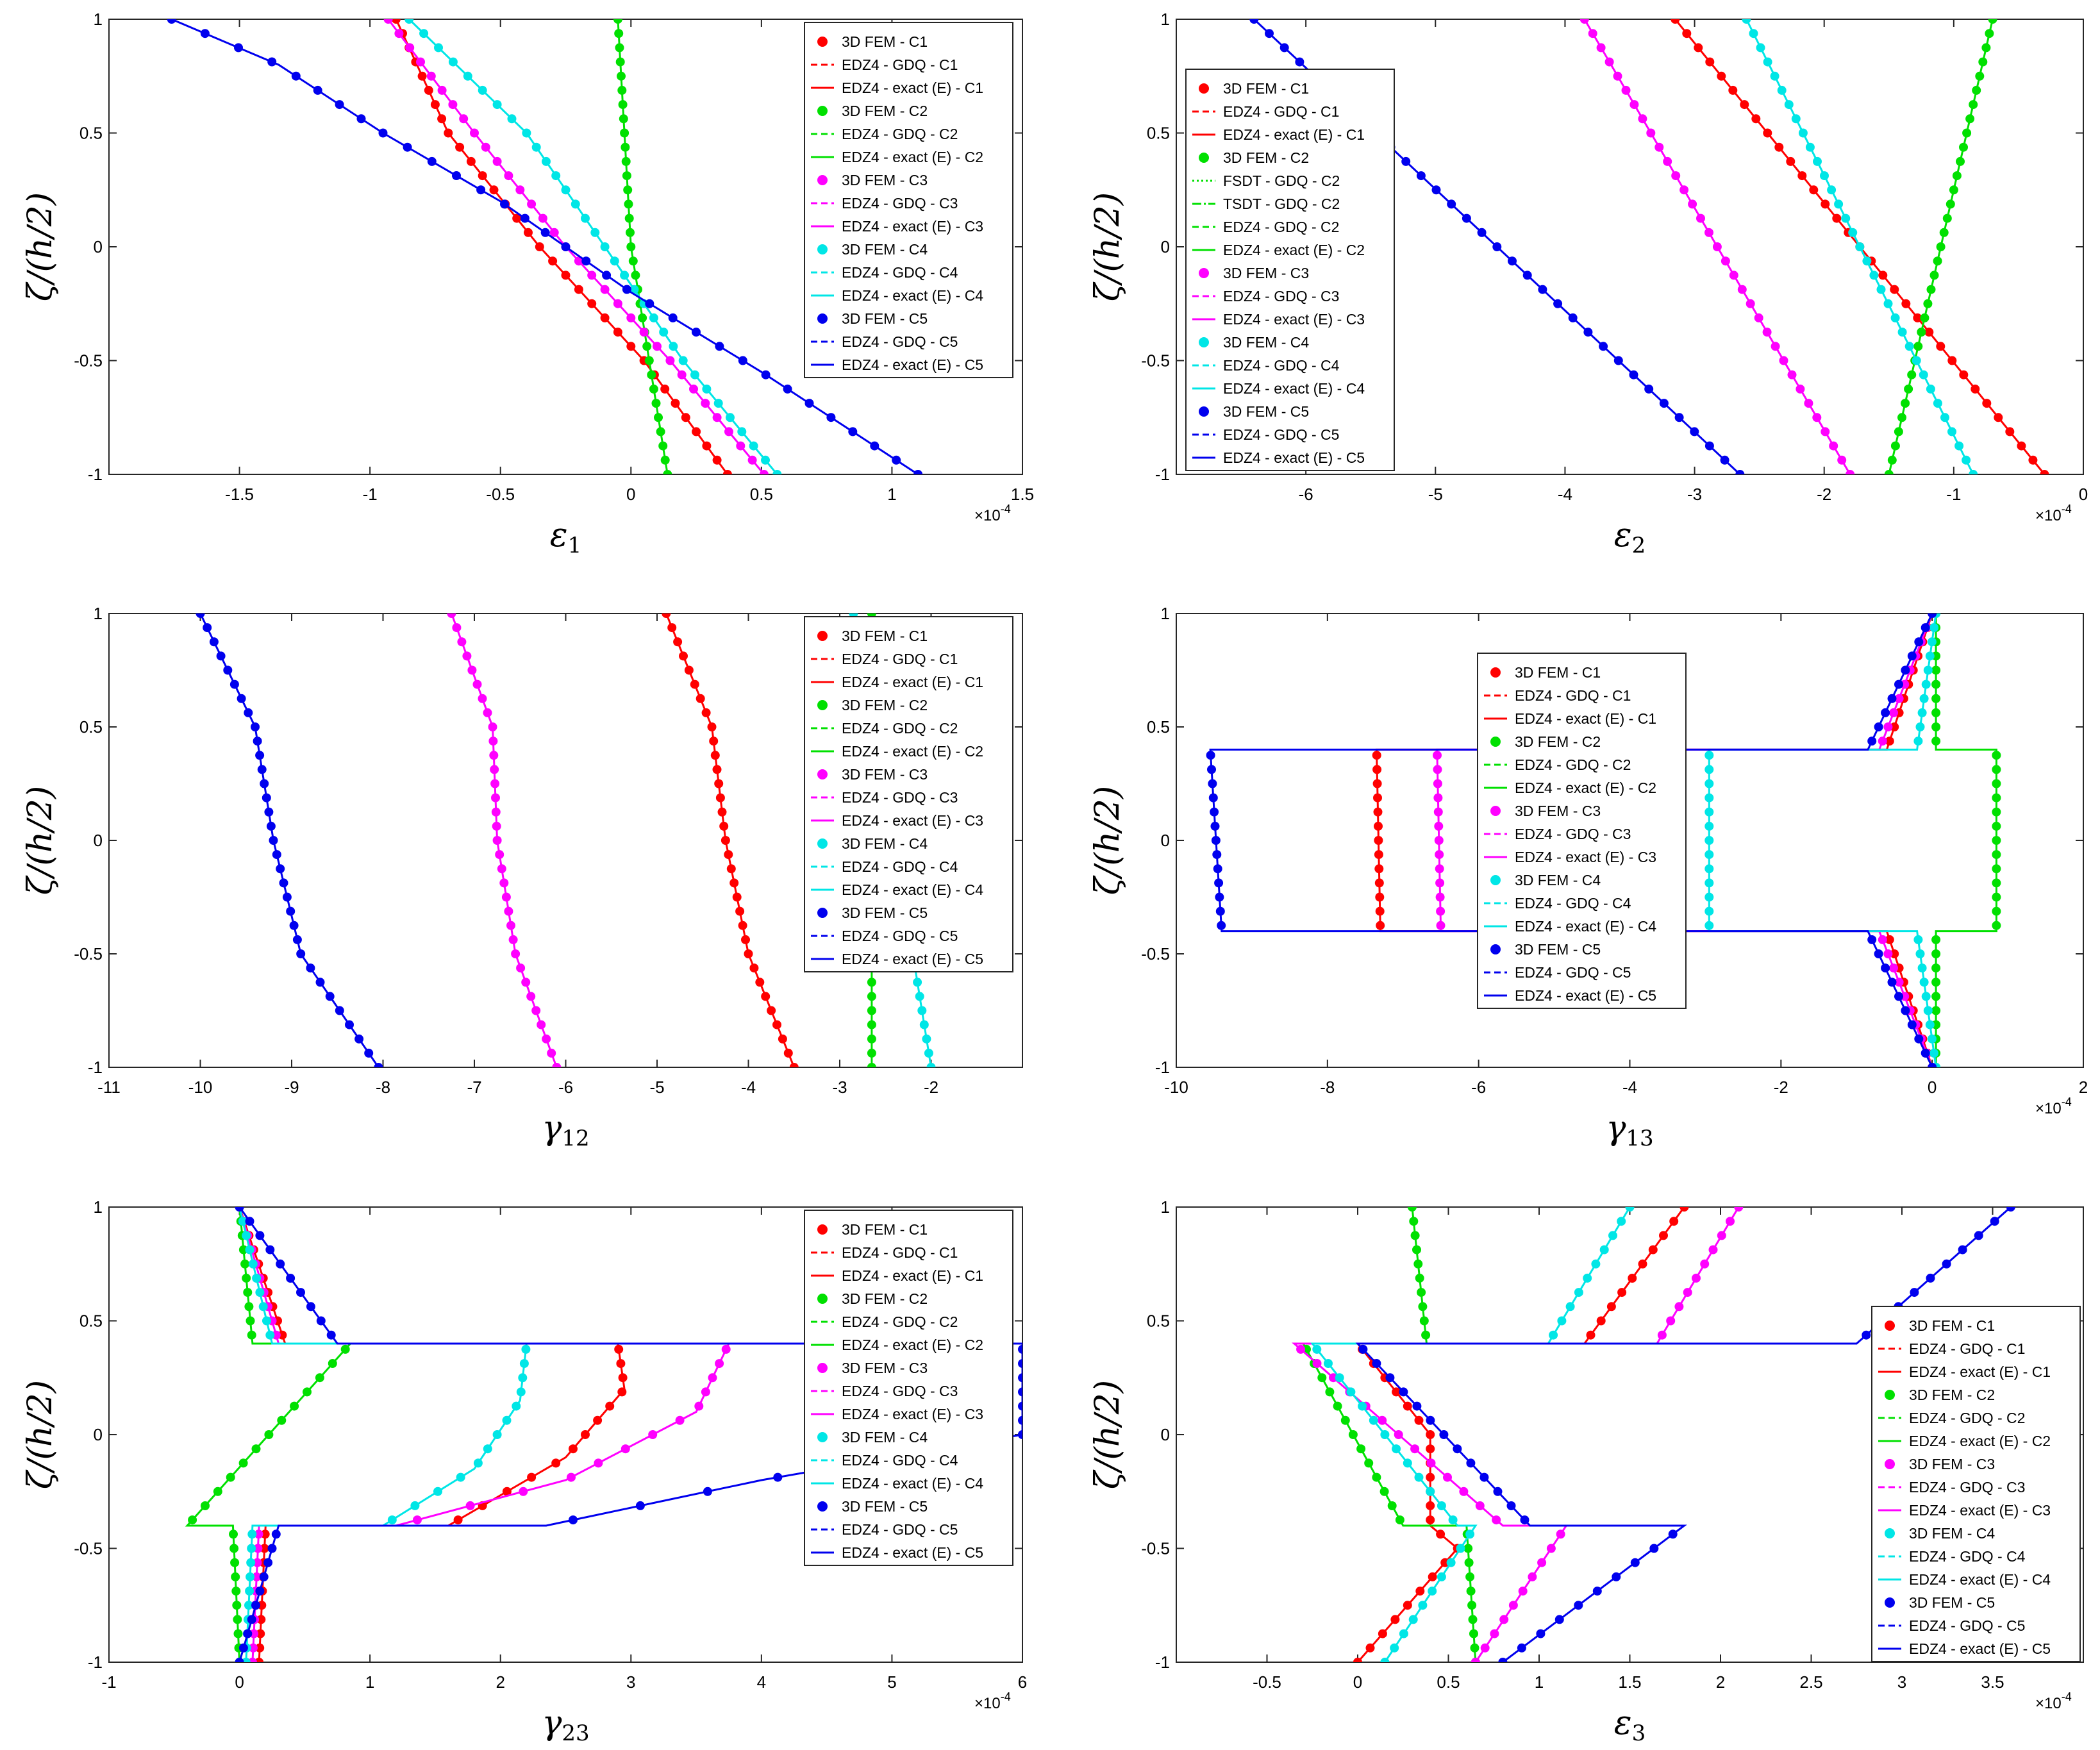 The image size is (2100, 1750). Describe the element at coordinates (885, 913) in the screenshot. I see `legend-label: 3D FEM - C5` at that location.